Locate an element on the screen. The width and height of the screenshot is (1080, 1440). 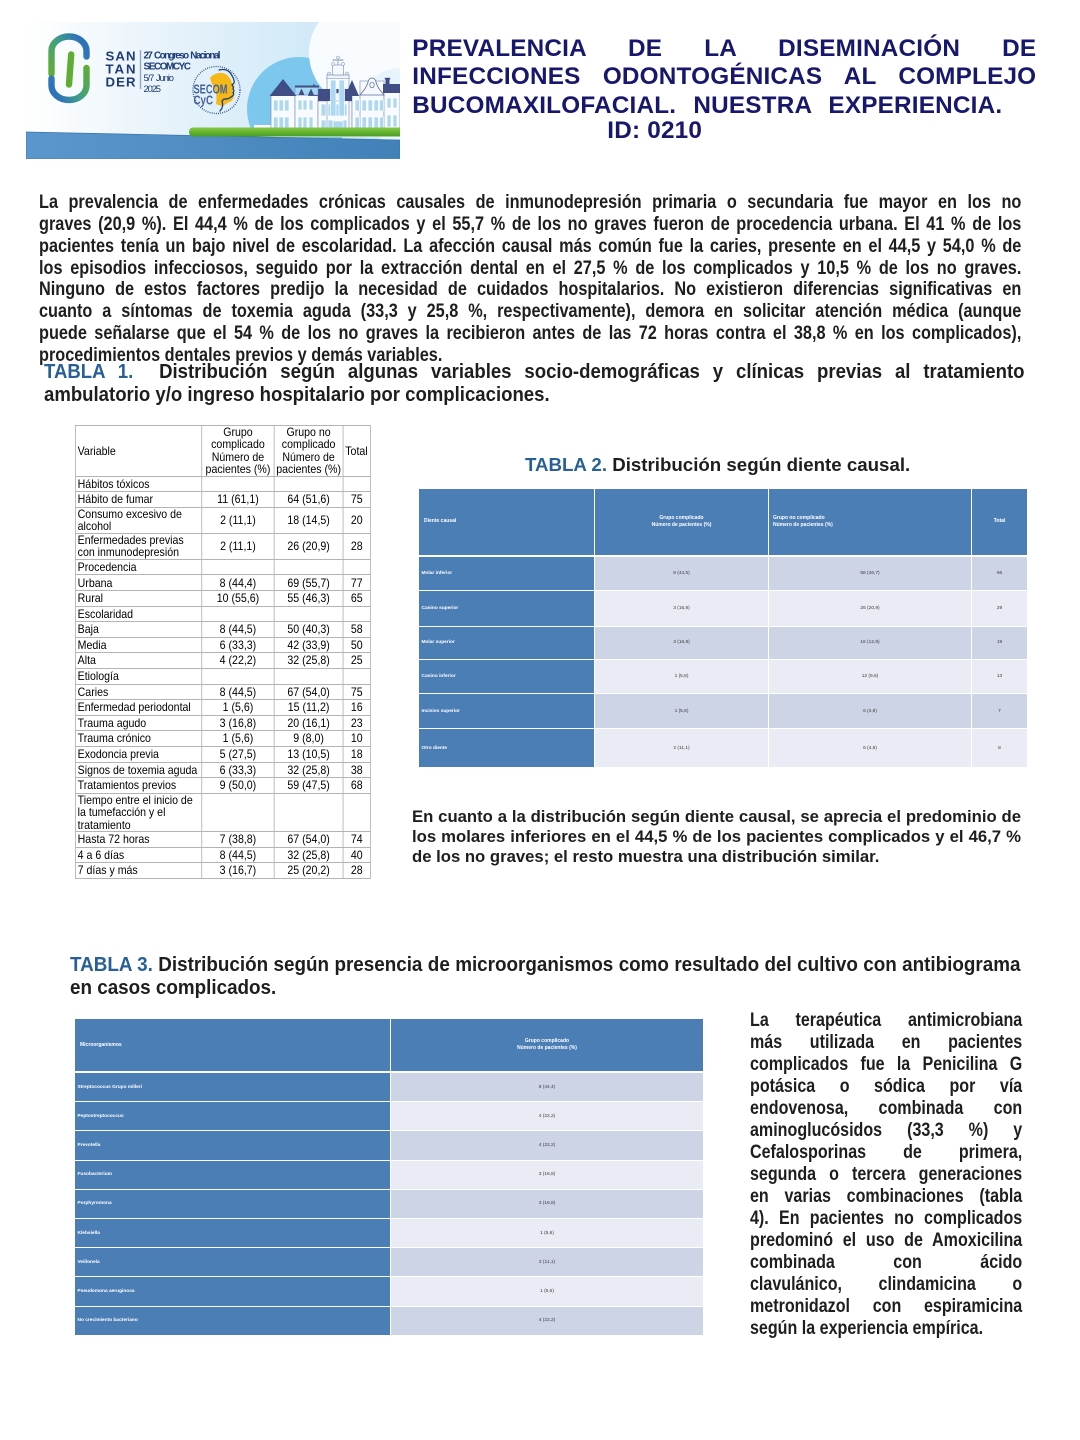
svg-text: SECOM is located at coordinates (211, 88).